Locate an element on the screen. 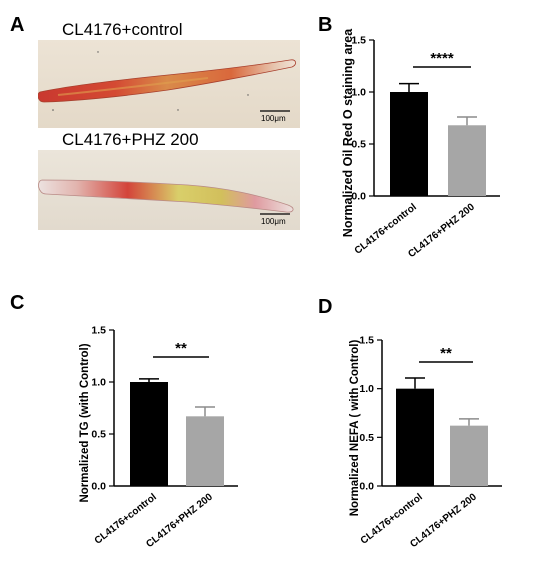 Image resolution: width=550 pixels, height=571 pixels. scale-label-control: 100μm is located at coordinates (273, 118).